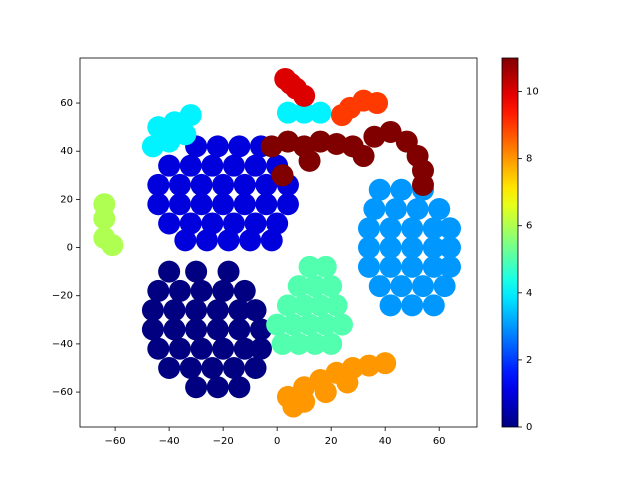 Image resolution: width=640 pixels, height=480 pixels. I want to click on x-tick-label: 20, so click(331, 441).